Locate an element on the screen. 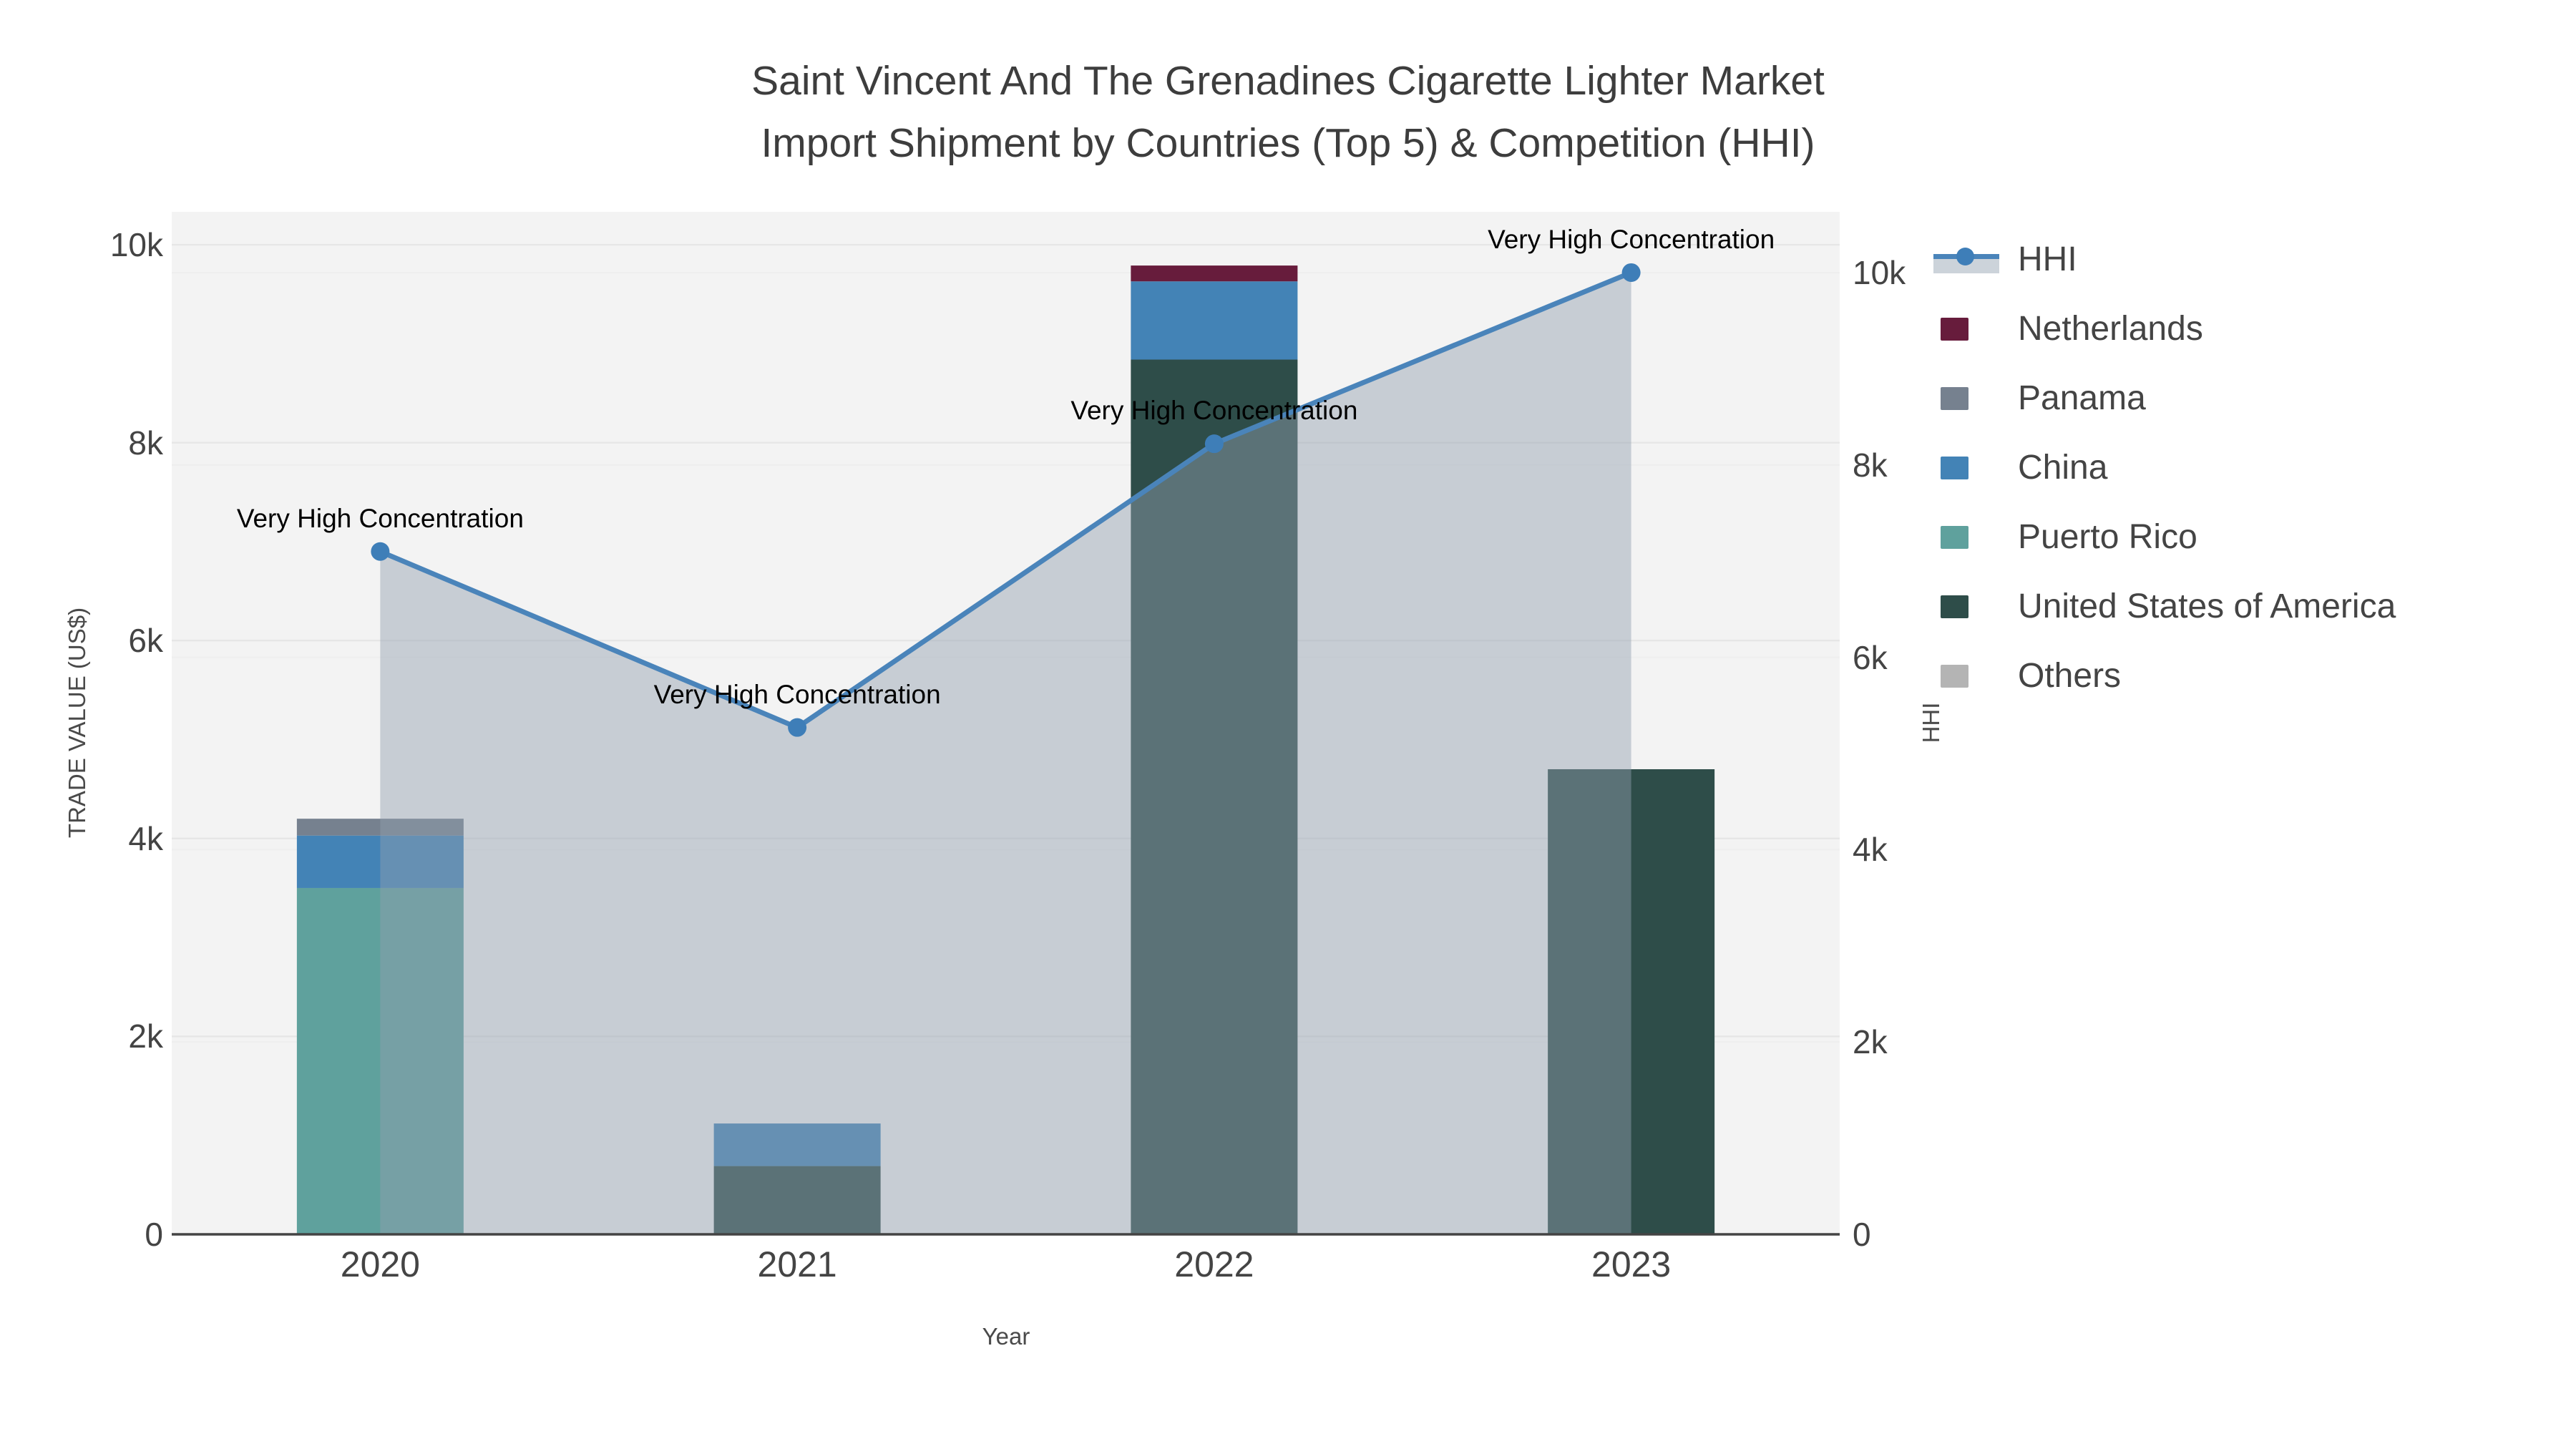  hhi-band-icon is located at coordinates (1966, 260).